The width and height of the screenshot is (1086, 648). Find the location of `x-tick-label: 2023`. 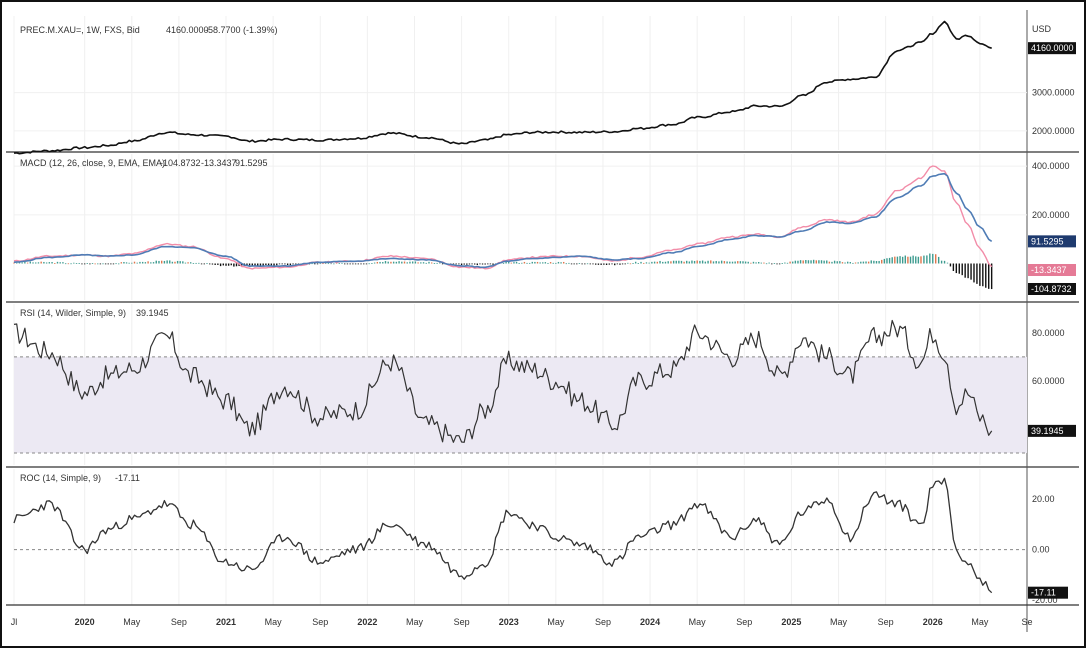

x-tick-label: 2023 is located at coordinates (509, 622).